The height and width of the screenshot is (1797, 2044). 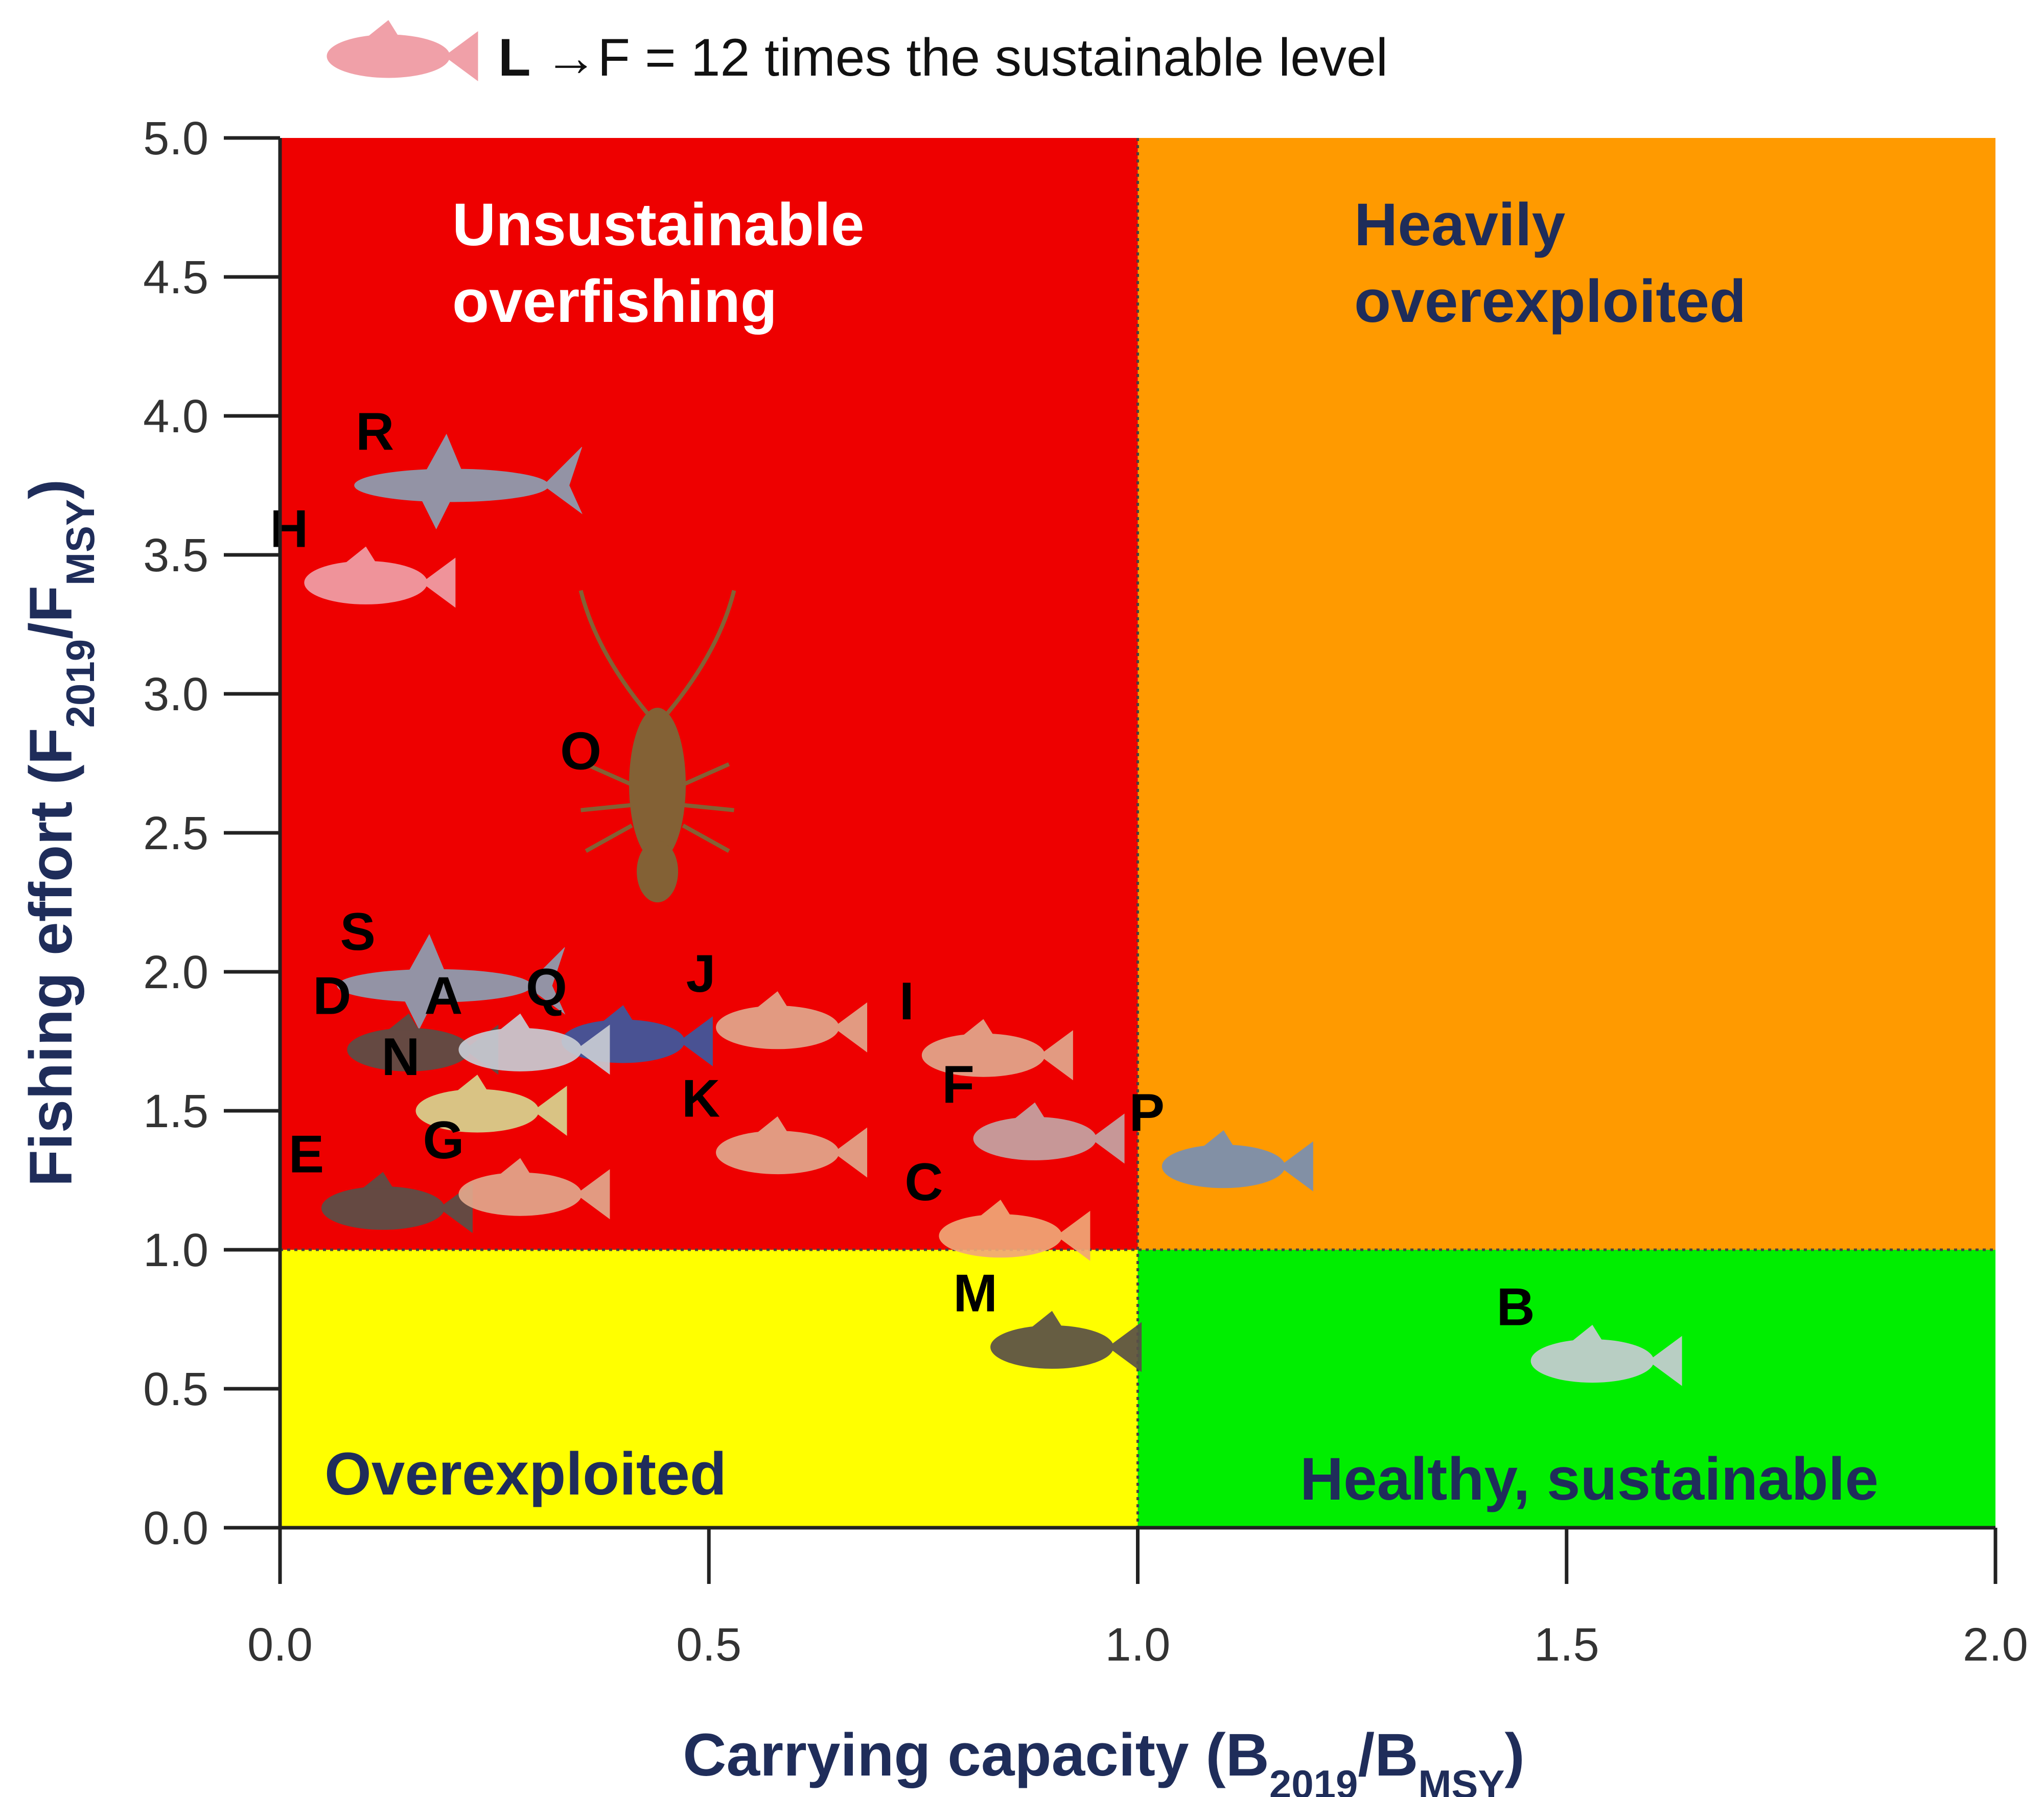 What do you see at coordinates (1516, 1307) in the screenshot?
I see `point-label-b: B` at bounding box center [1516, 1307].